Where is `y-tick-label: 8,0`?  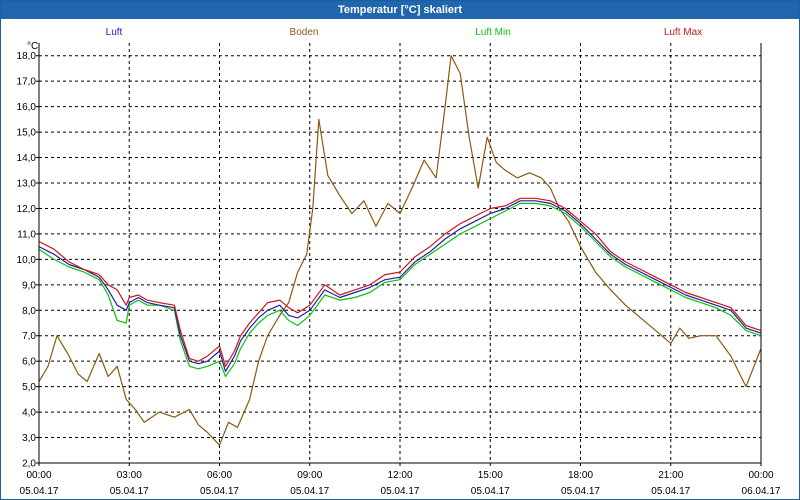
y-tick-label: 8,0 is located at coordinates (29, 311).